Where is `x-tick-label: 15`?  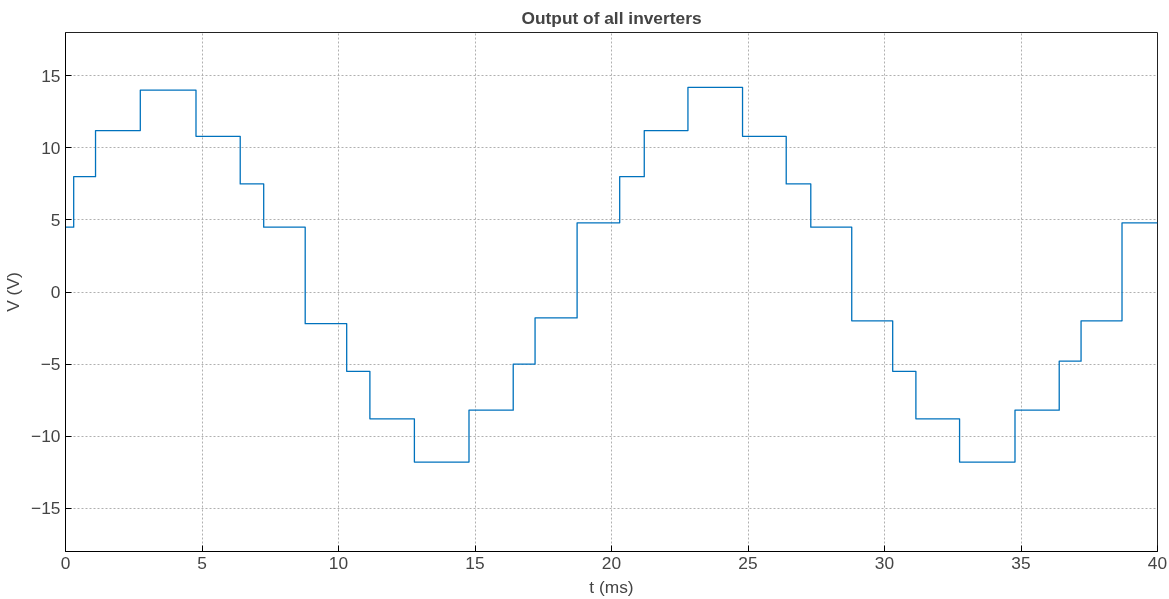 x-tick-label: 15 is located at coordinates (475, 562).